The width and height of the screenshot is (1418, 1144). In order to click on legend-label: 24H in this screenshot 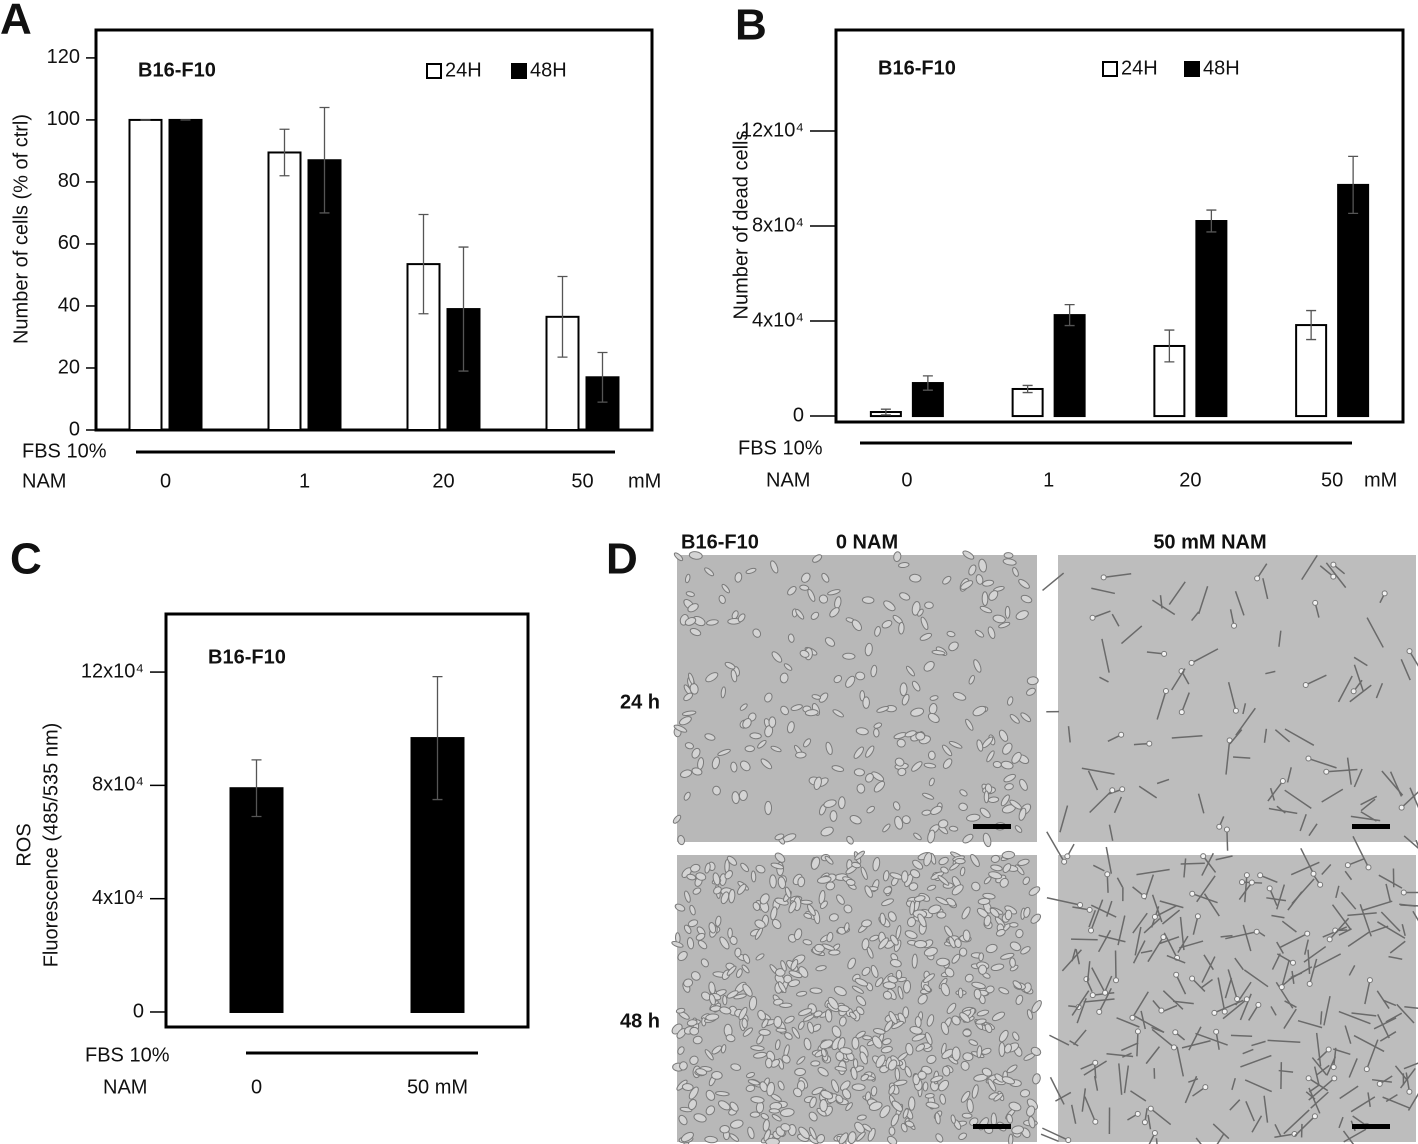, I will do `click(463, 70)`.